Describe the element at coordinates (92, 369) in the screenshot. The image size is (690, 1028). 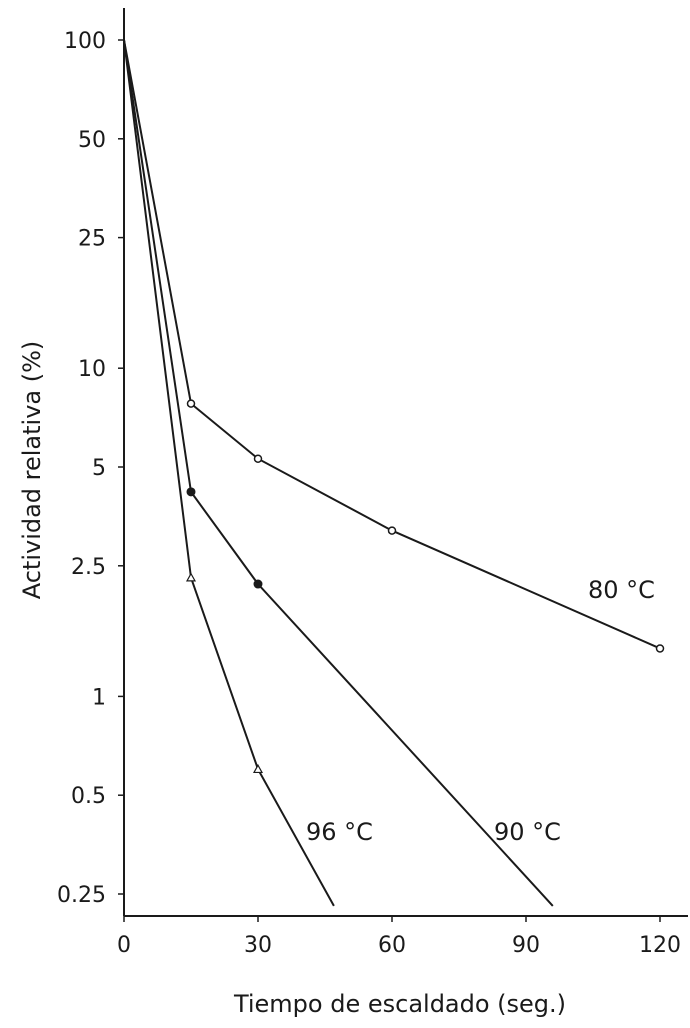
I see `y-tick-label: 10` at that location.